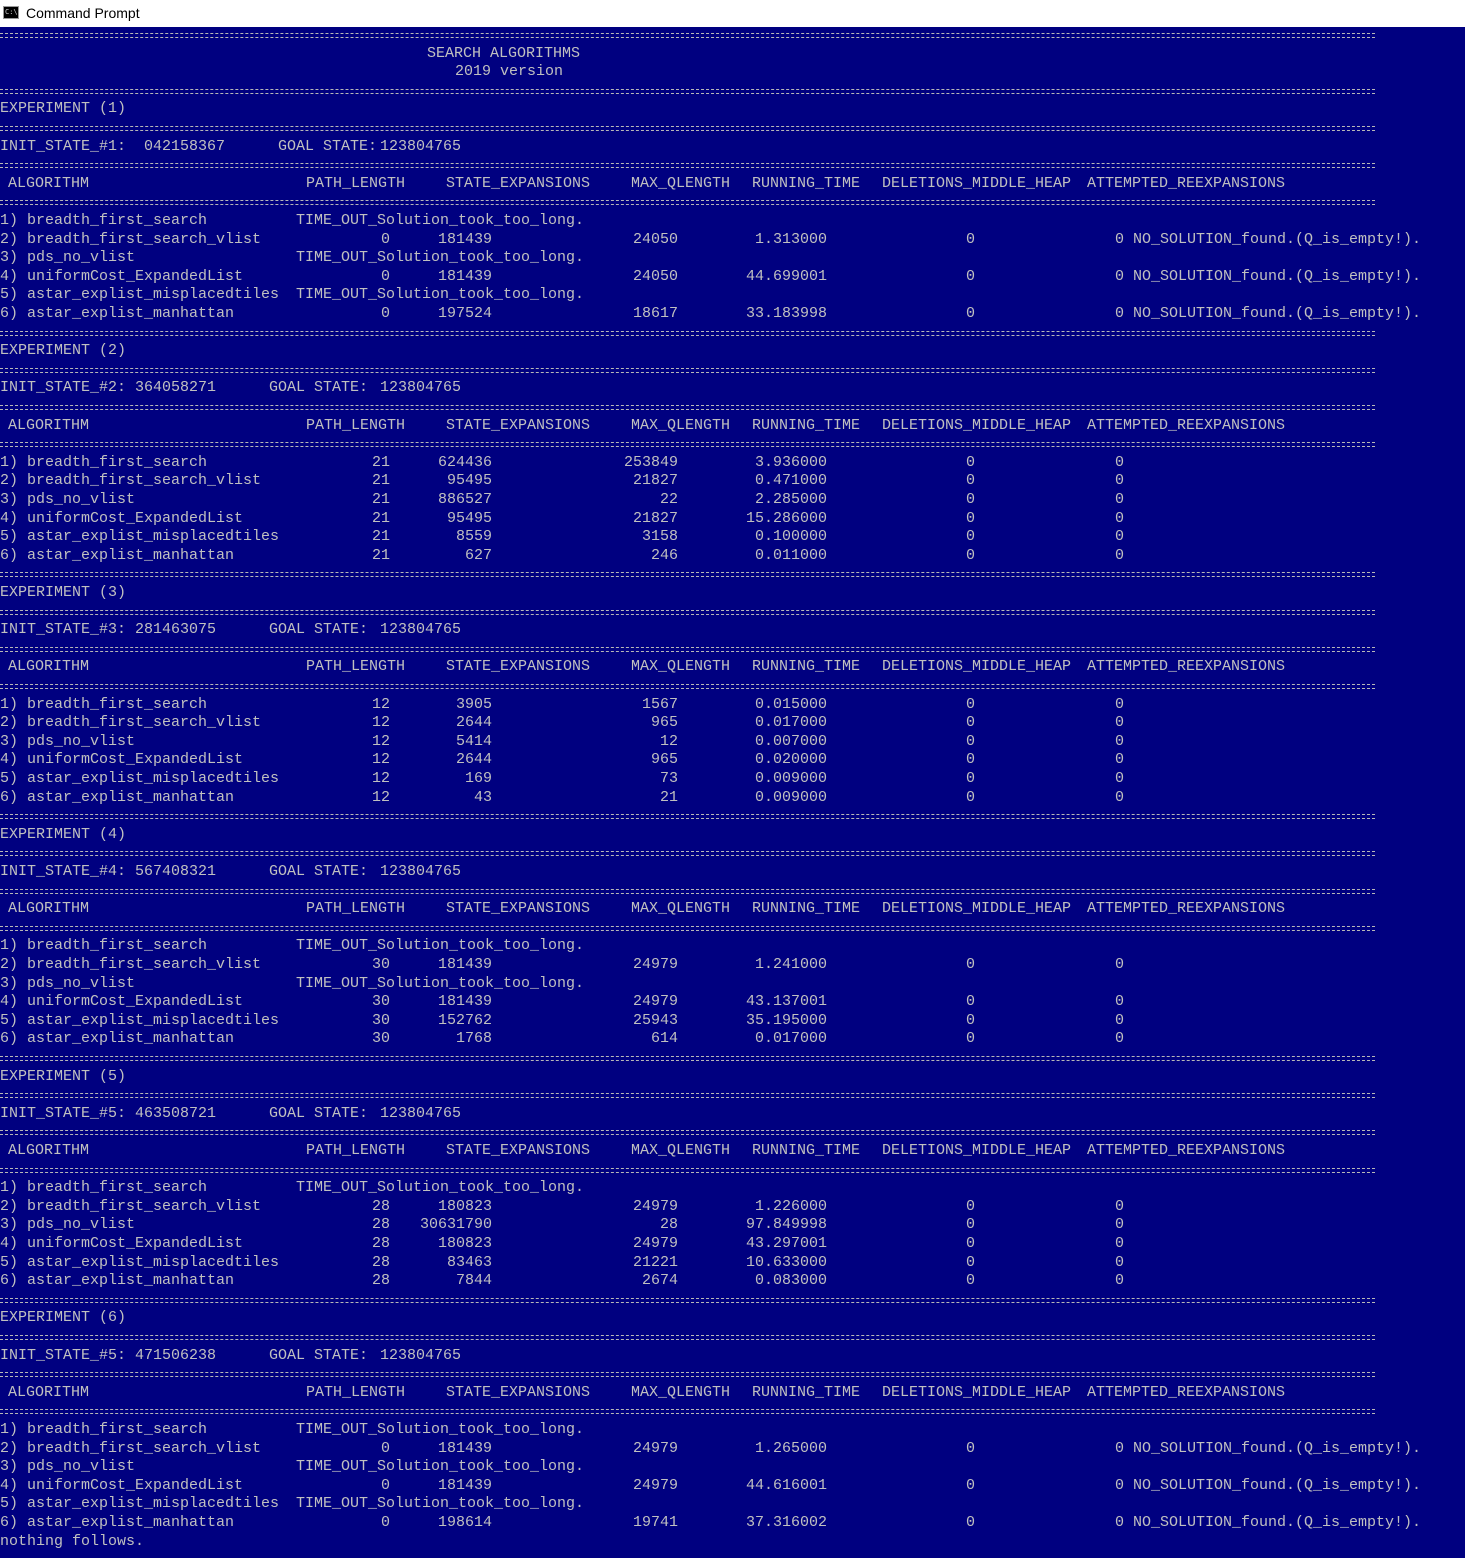 The height and width of the screenshot is (1558, 1465). Describe the element at coordinates (732, 742) in the screenshot. I see `result-row: 3) pds_no_vlist 12 5414 12 0.007000 0 0` at that location.